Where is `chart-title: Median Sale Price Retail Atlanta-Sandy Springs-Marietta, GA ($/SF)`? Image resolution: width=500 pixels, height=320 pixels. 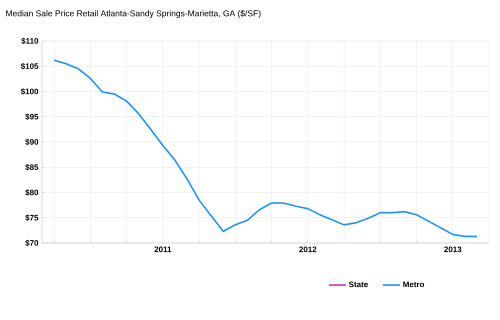 chart-title: Median Sale Price Retail Atlanta-Sandy Springs-Marietta, GA ($/SF) is located at coordinates (133, 14).